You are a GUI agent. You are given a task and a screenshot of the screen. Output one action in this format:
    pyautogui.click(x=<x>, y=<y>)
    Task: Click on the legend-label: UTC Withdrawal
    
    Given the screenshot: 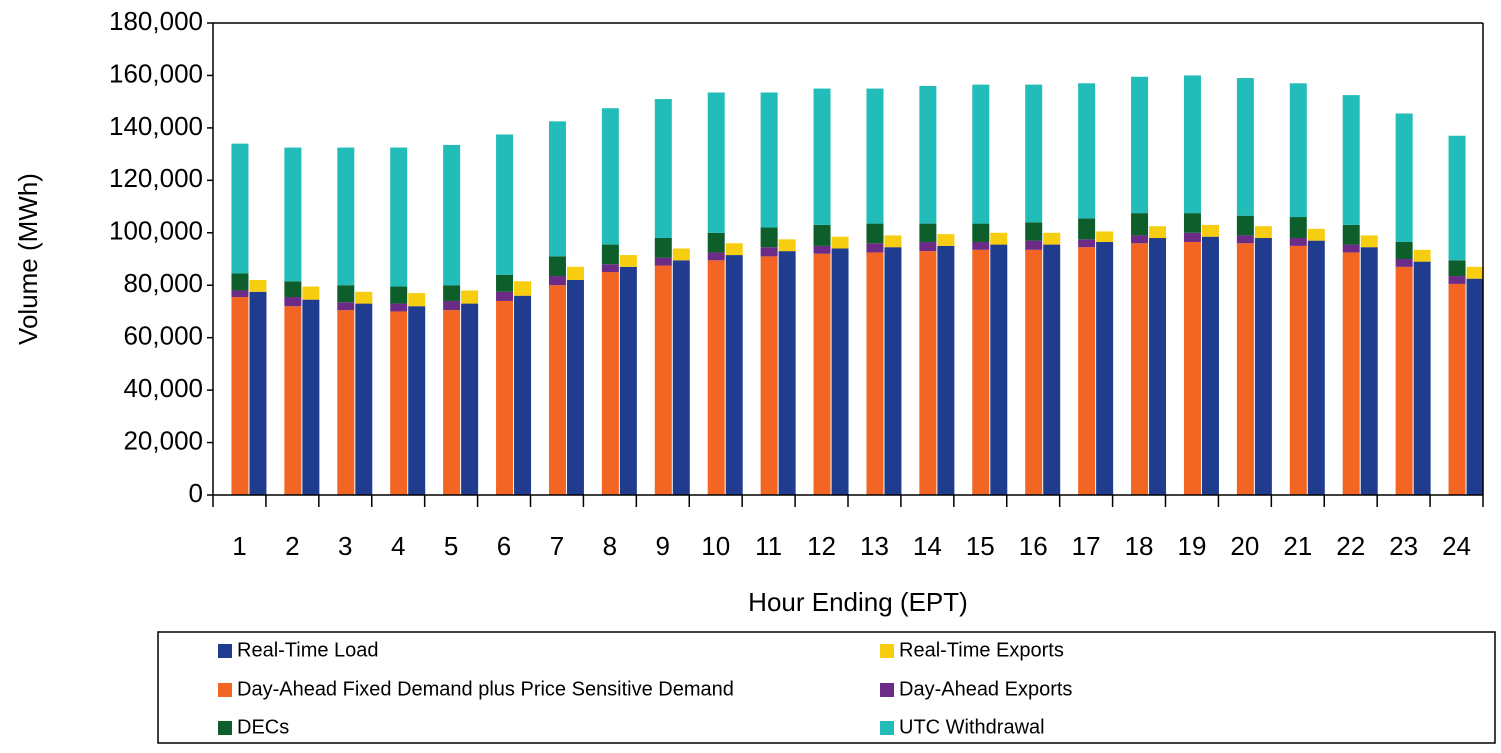 What is the action you would take?
    pyautogui.click(x=972, y=727)
    